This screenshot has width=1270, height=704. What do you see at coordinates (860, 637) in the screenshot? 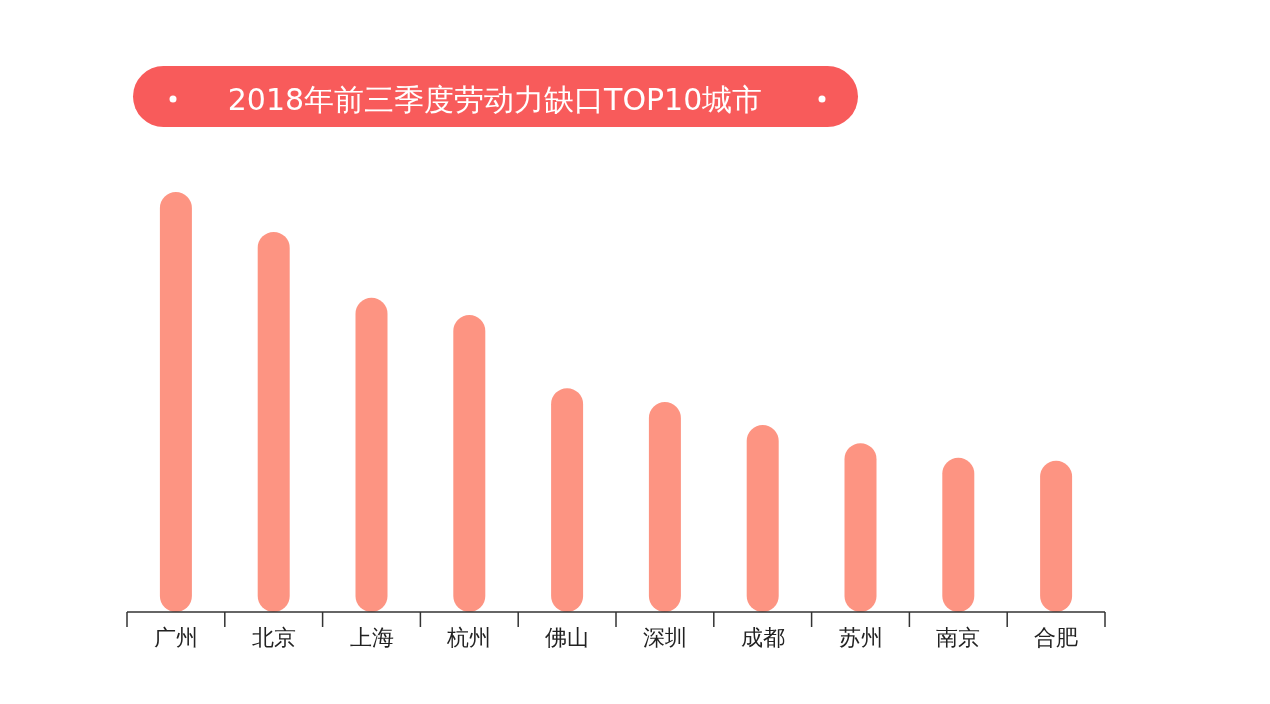
I see `x-tick-label: 苏州` at bounding box center [860, 637].